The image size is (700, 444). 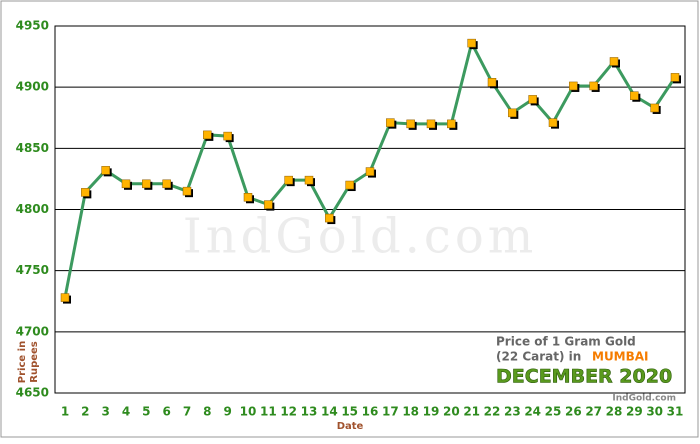 I want to click on x-tick-label: 16, so click(x=370, y=412).